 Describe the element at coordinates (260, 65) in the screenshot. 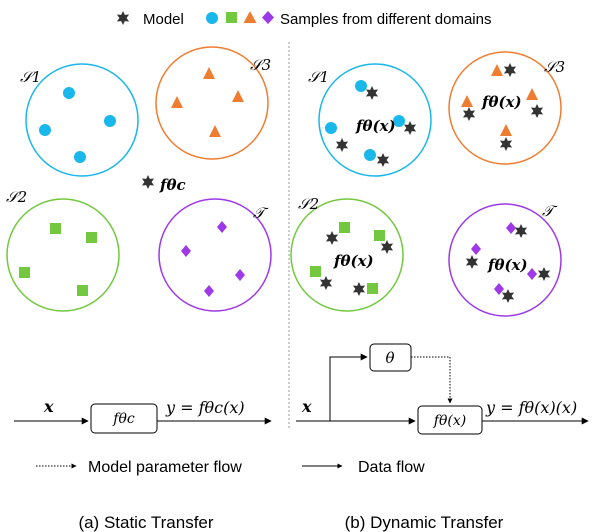

I see `static-s3-label: 𝒮3` at that location.